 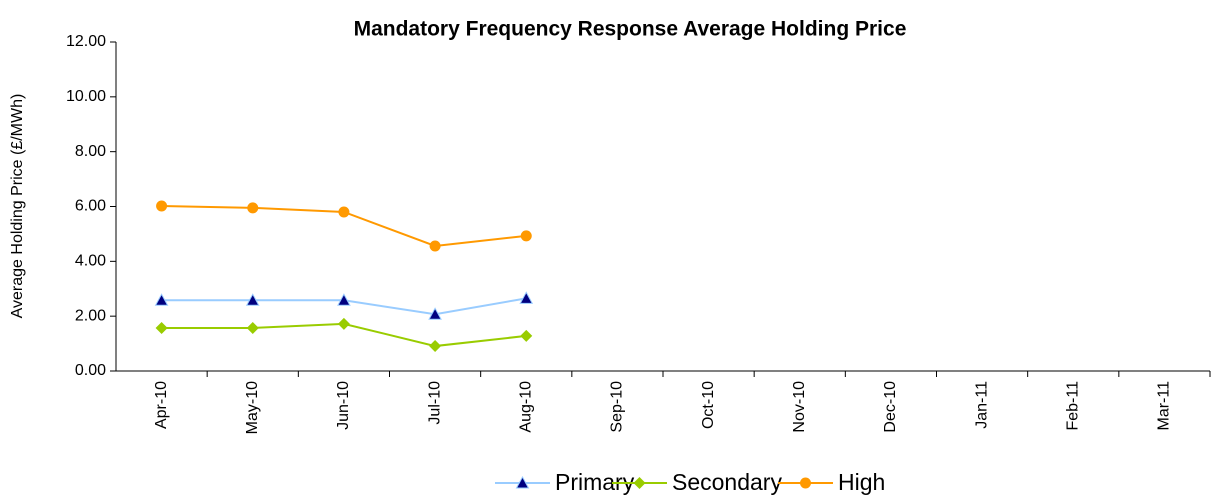 What do you see at coordinates (90, 370) in the screenshot?
I see `y-tick-label: 0.00` at bounding box center [90, 370].